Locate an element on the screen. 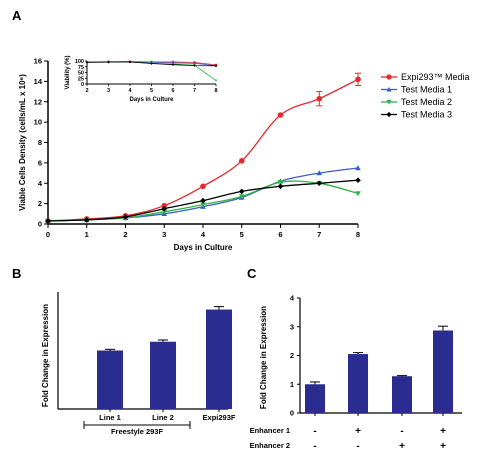  panel-c-y-axis-title: Fold Change in Expression is located at coordinates (263, 357).